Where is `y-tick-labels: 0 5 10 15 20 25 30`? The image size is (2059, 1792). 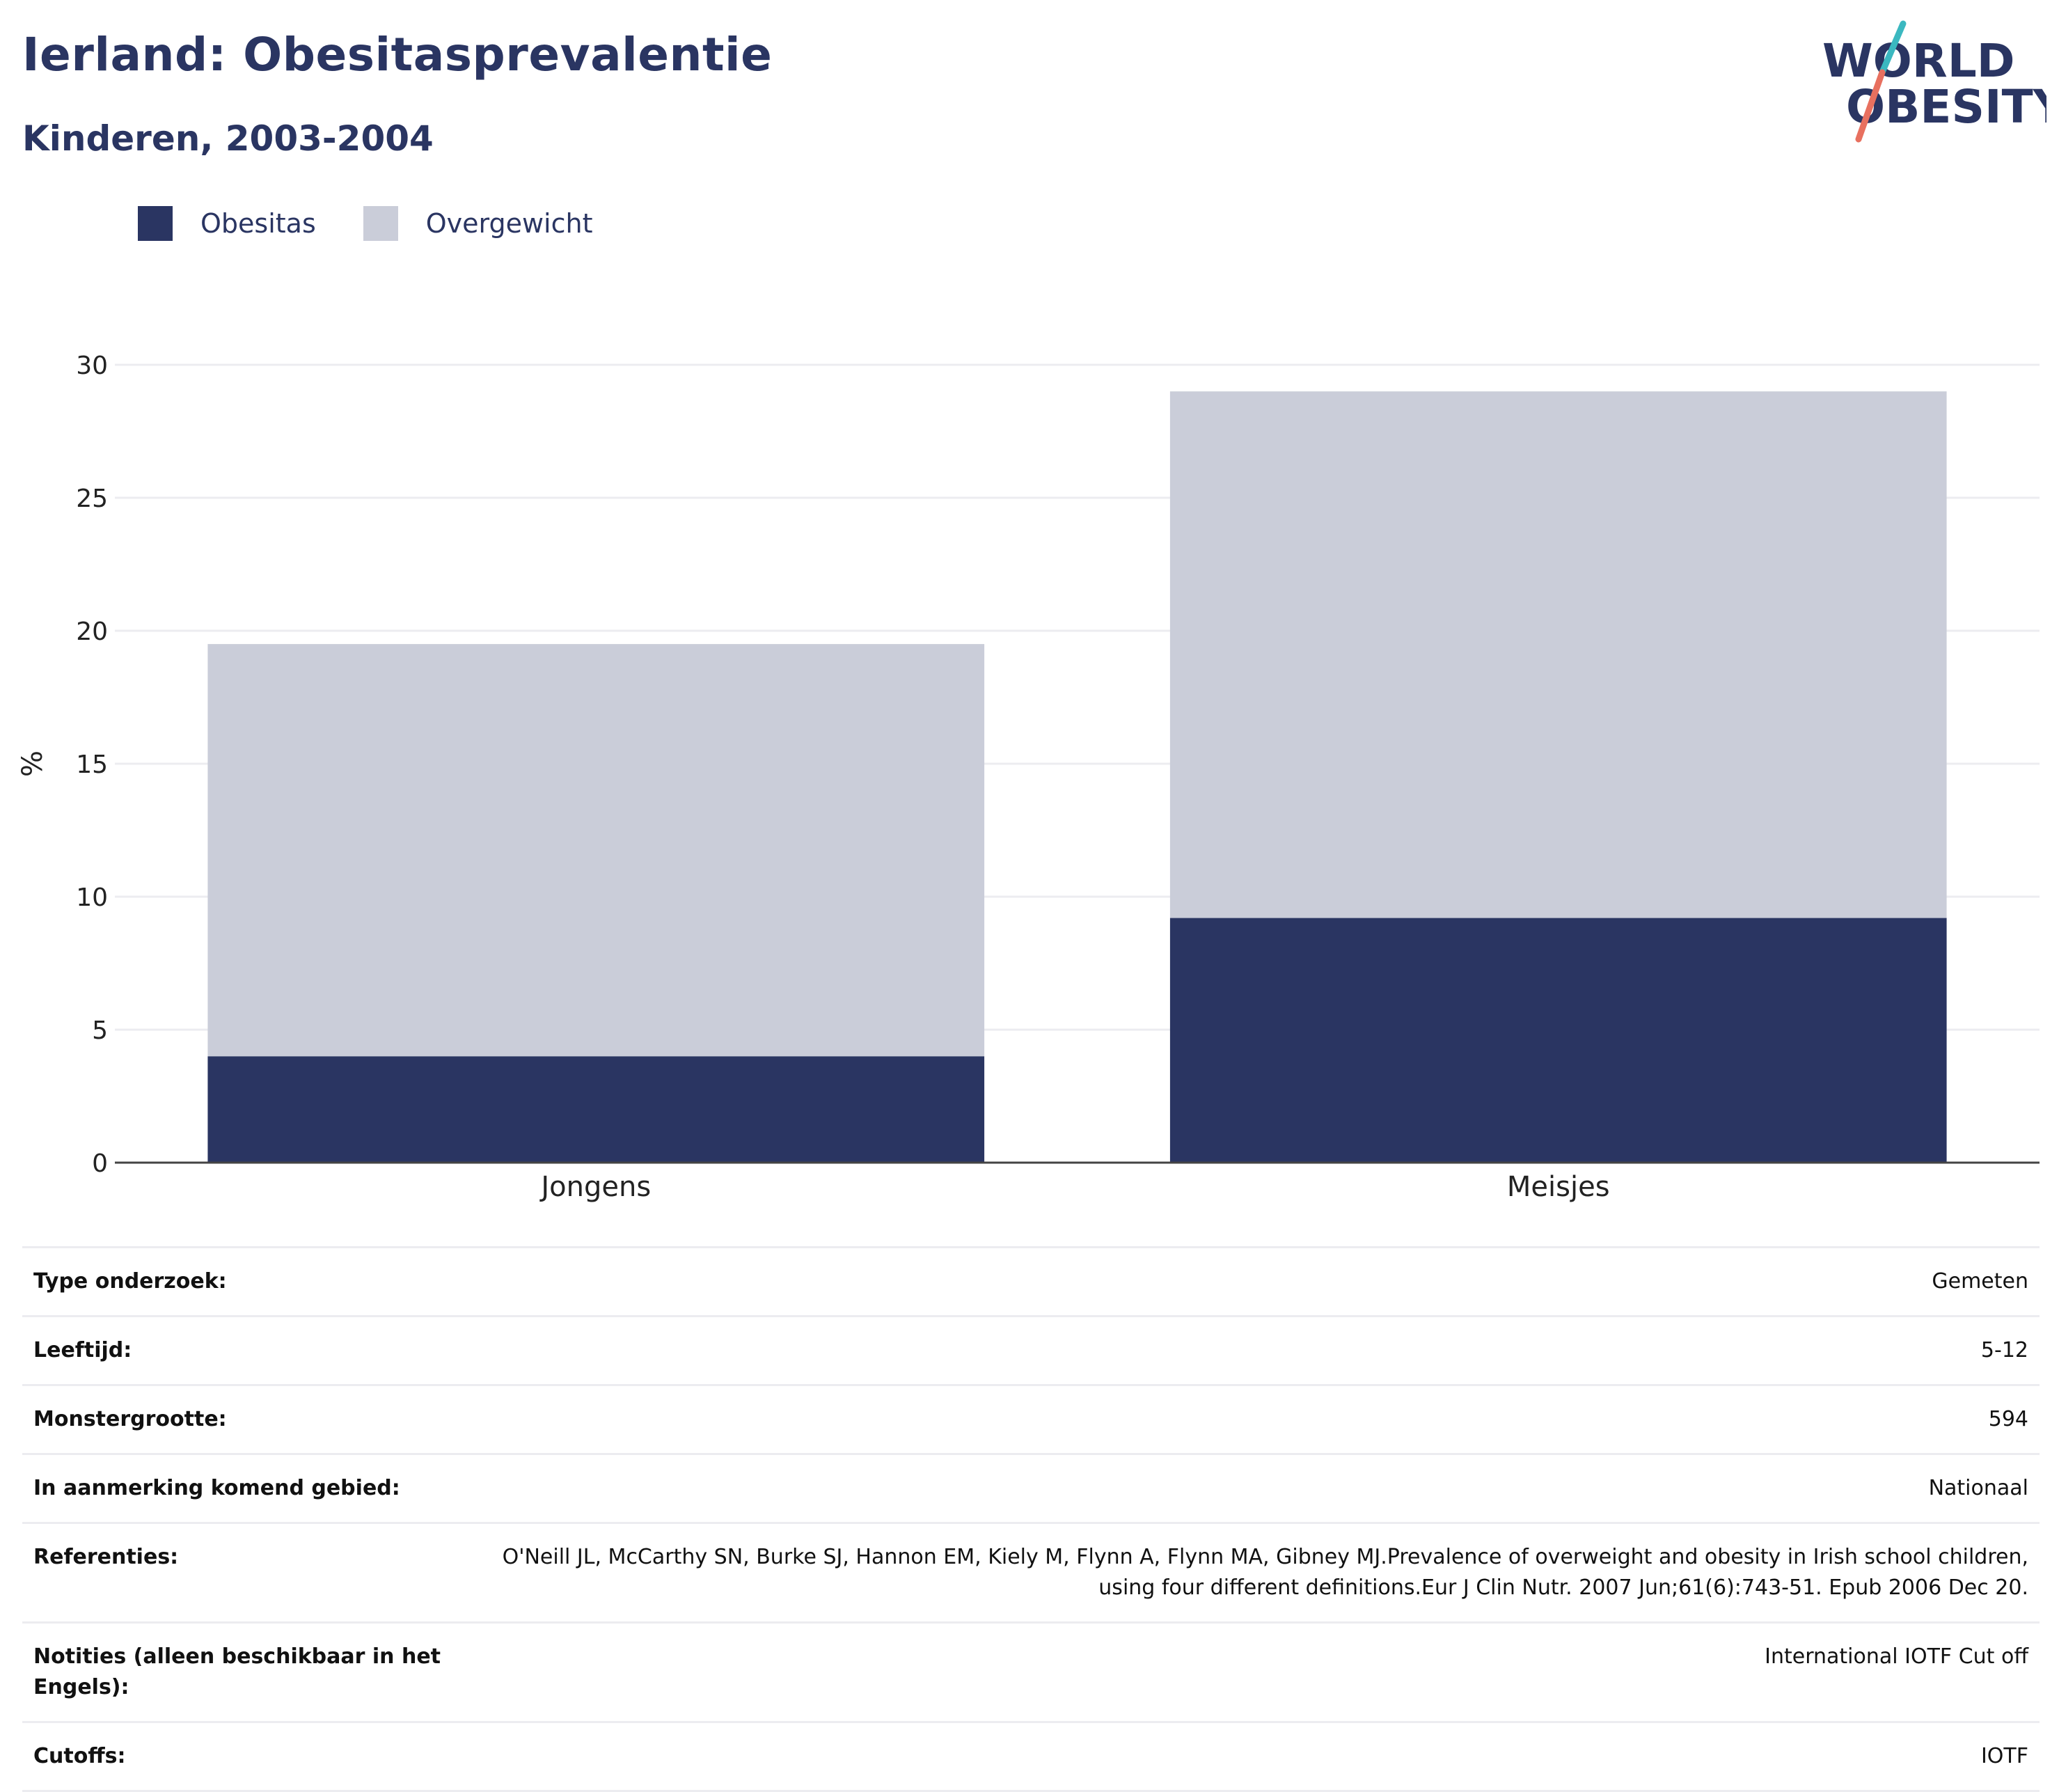
y-tick-labels: 0 5 10 15 20 25 30 is located at coordinates (92, 765).